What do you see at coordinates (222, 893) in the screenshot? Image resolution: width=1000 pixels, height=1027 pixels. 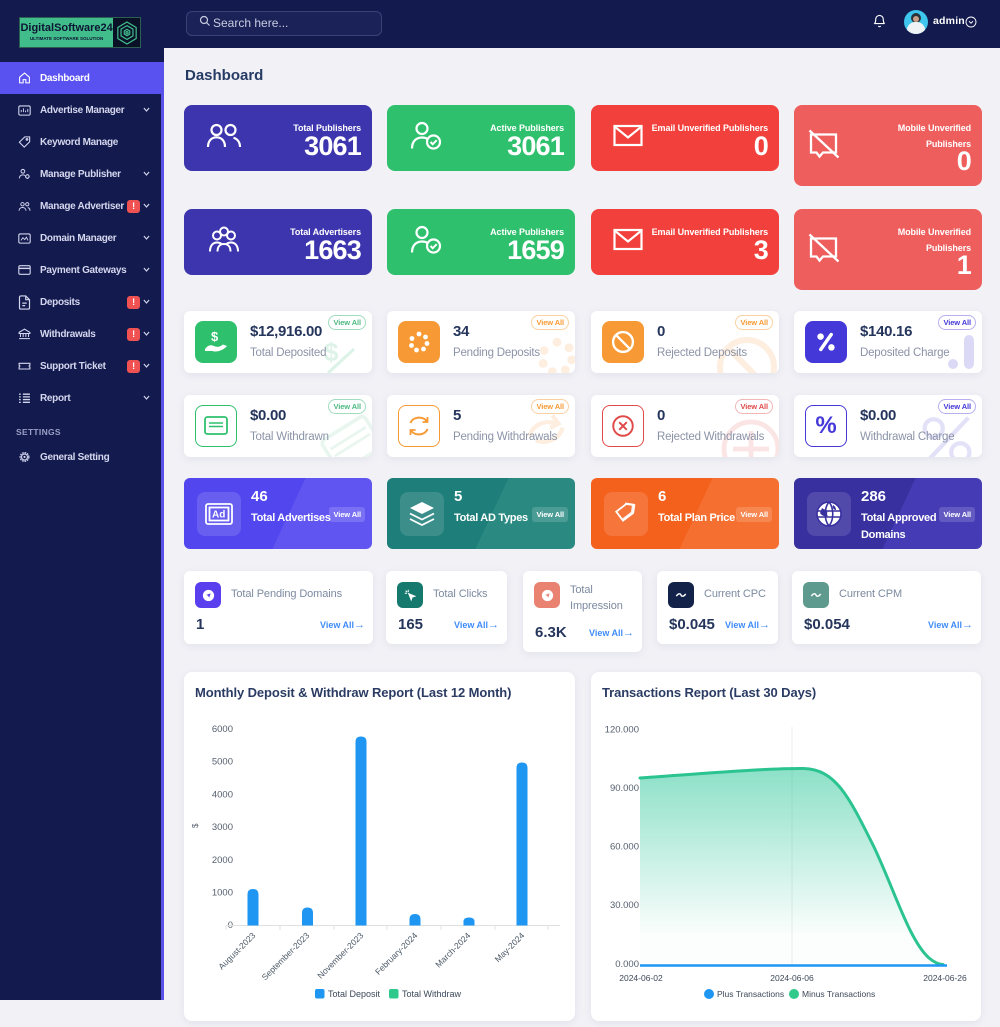 I see `svg-text: 1000` at bounding box center [222, 893].